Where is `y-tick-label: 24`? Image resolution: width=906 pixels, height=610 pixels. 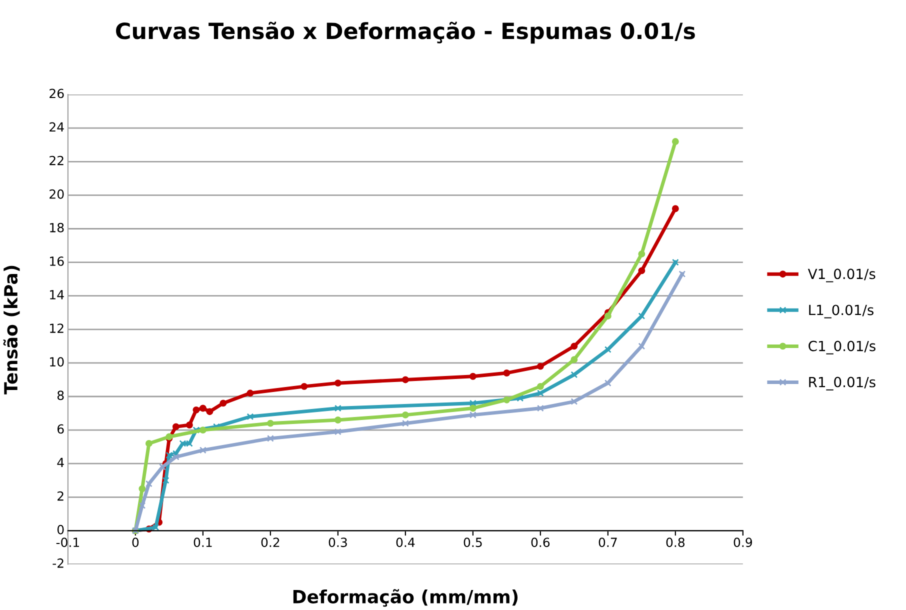 y-tick-label: 24 is located at coordinates (57, 127).